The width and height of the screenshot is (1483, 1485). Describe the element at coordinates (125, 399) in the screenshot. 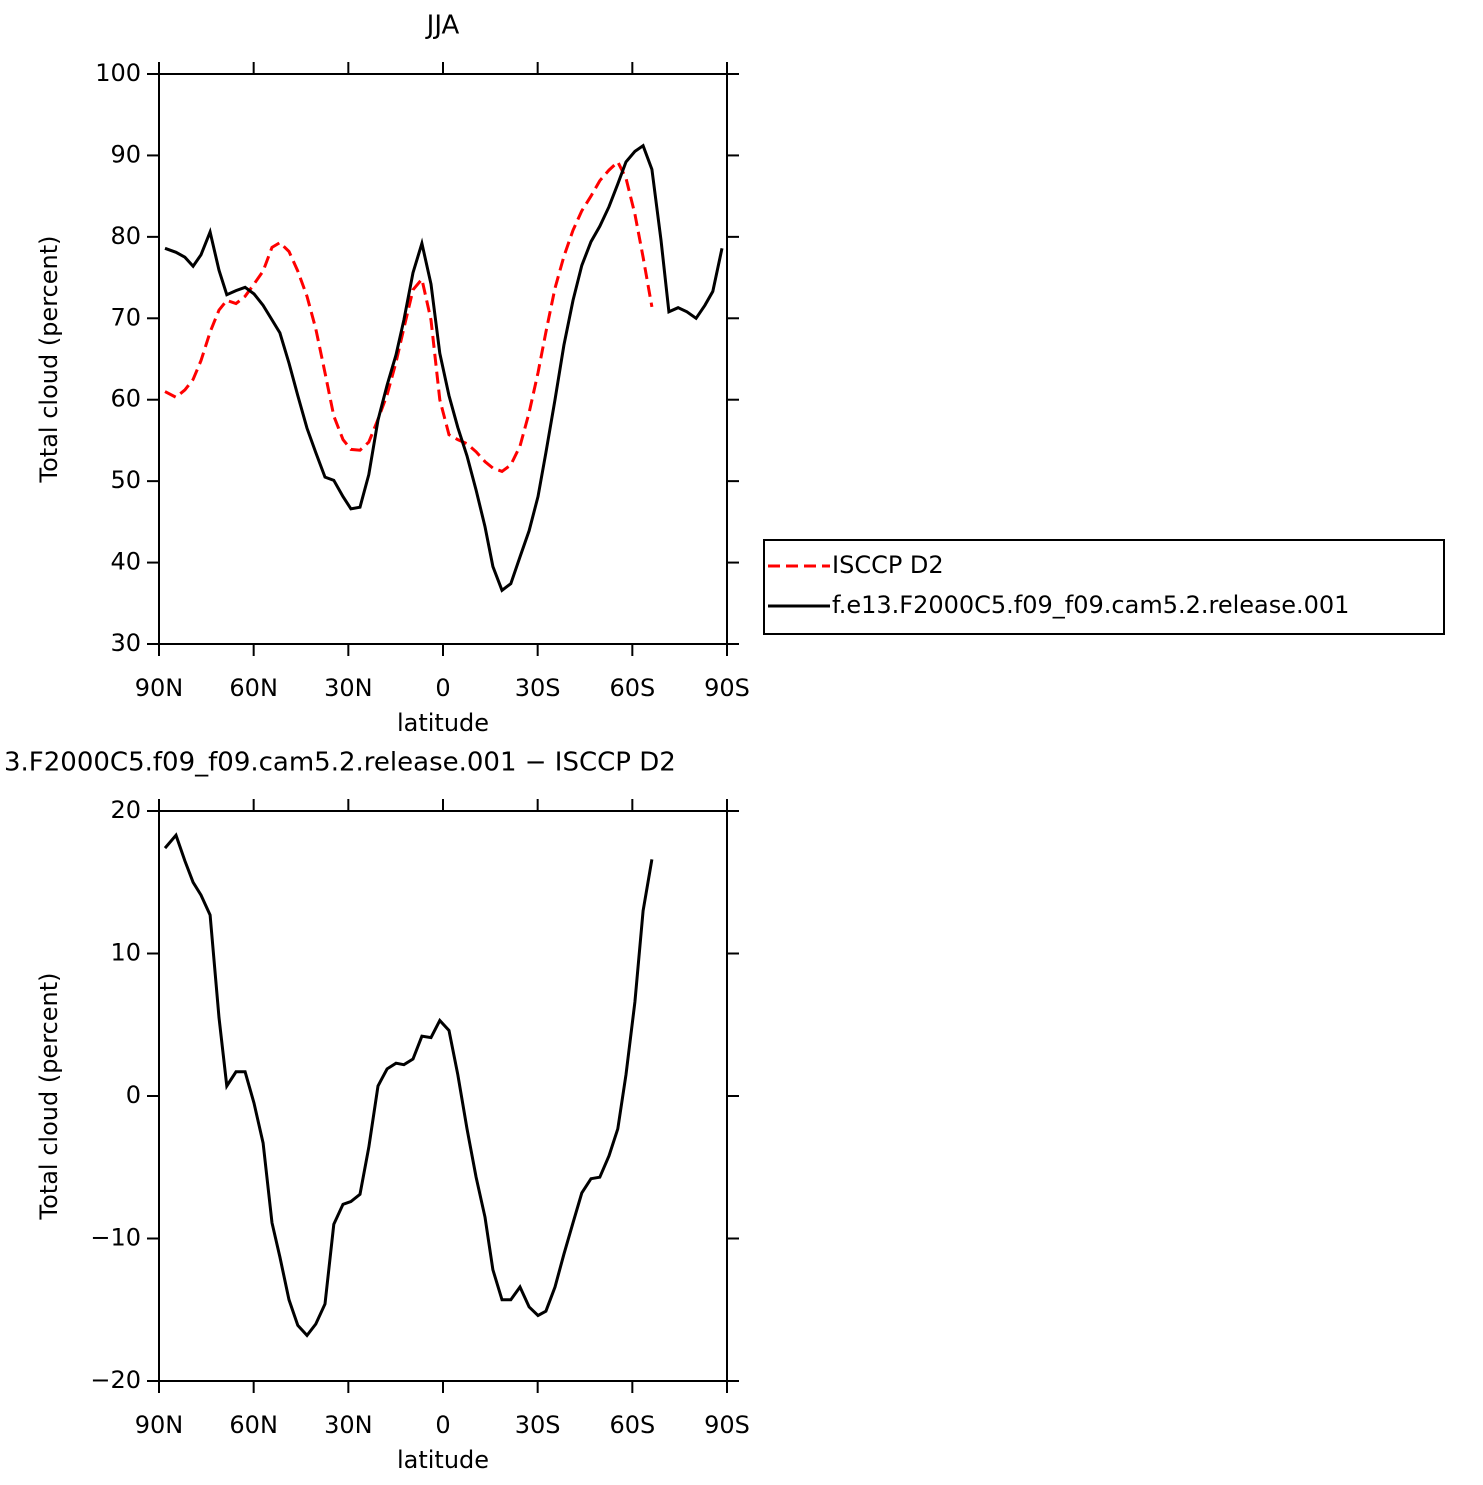

I see `y-tick-label: 60` at that location.